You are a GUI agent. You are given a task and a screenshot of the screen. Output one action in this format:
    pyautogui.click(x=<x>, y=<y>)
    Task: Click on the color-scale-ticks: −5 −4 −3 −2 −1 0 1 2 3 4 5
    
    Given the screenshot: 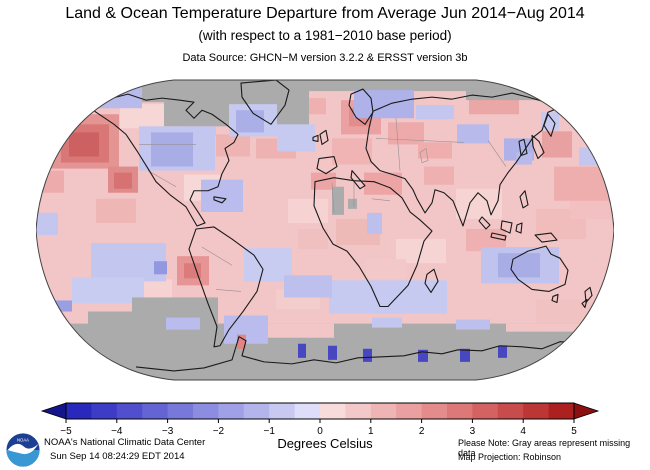 What is the action you would take?
    pyautogui.click(x=318, y=428)
    